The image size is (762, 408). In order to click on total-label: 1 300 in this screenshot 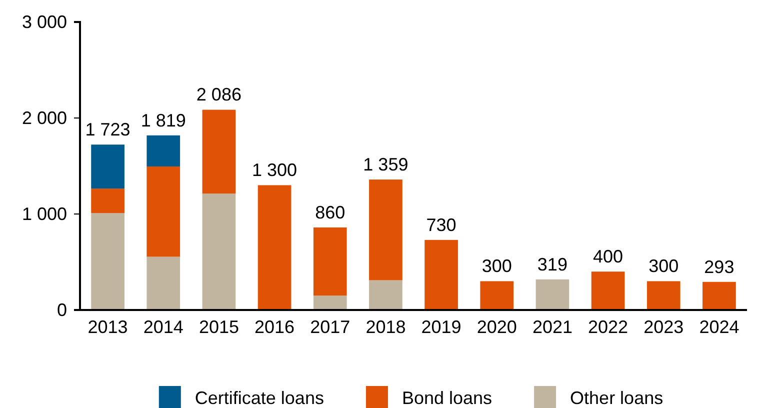, I will do `click(275, 170)`.